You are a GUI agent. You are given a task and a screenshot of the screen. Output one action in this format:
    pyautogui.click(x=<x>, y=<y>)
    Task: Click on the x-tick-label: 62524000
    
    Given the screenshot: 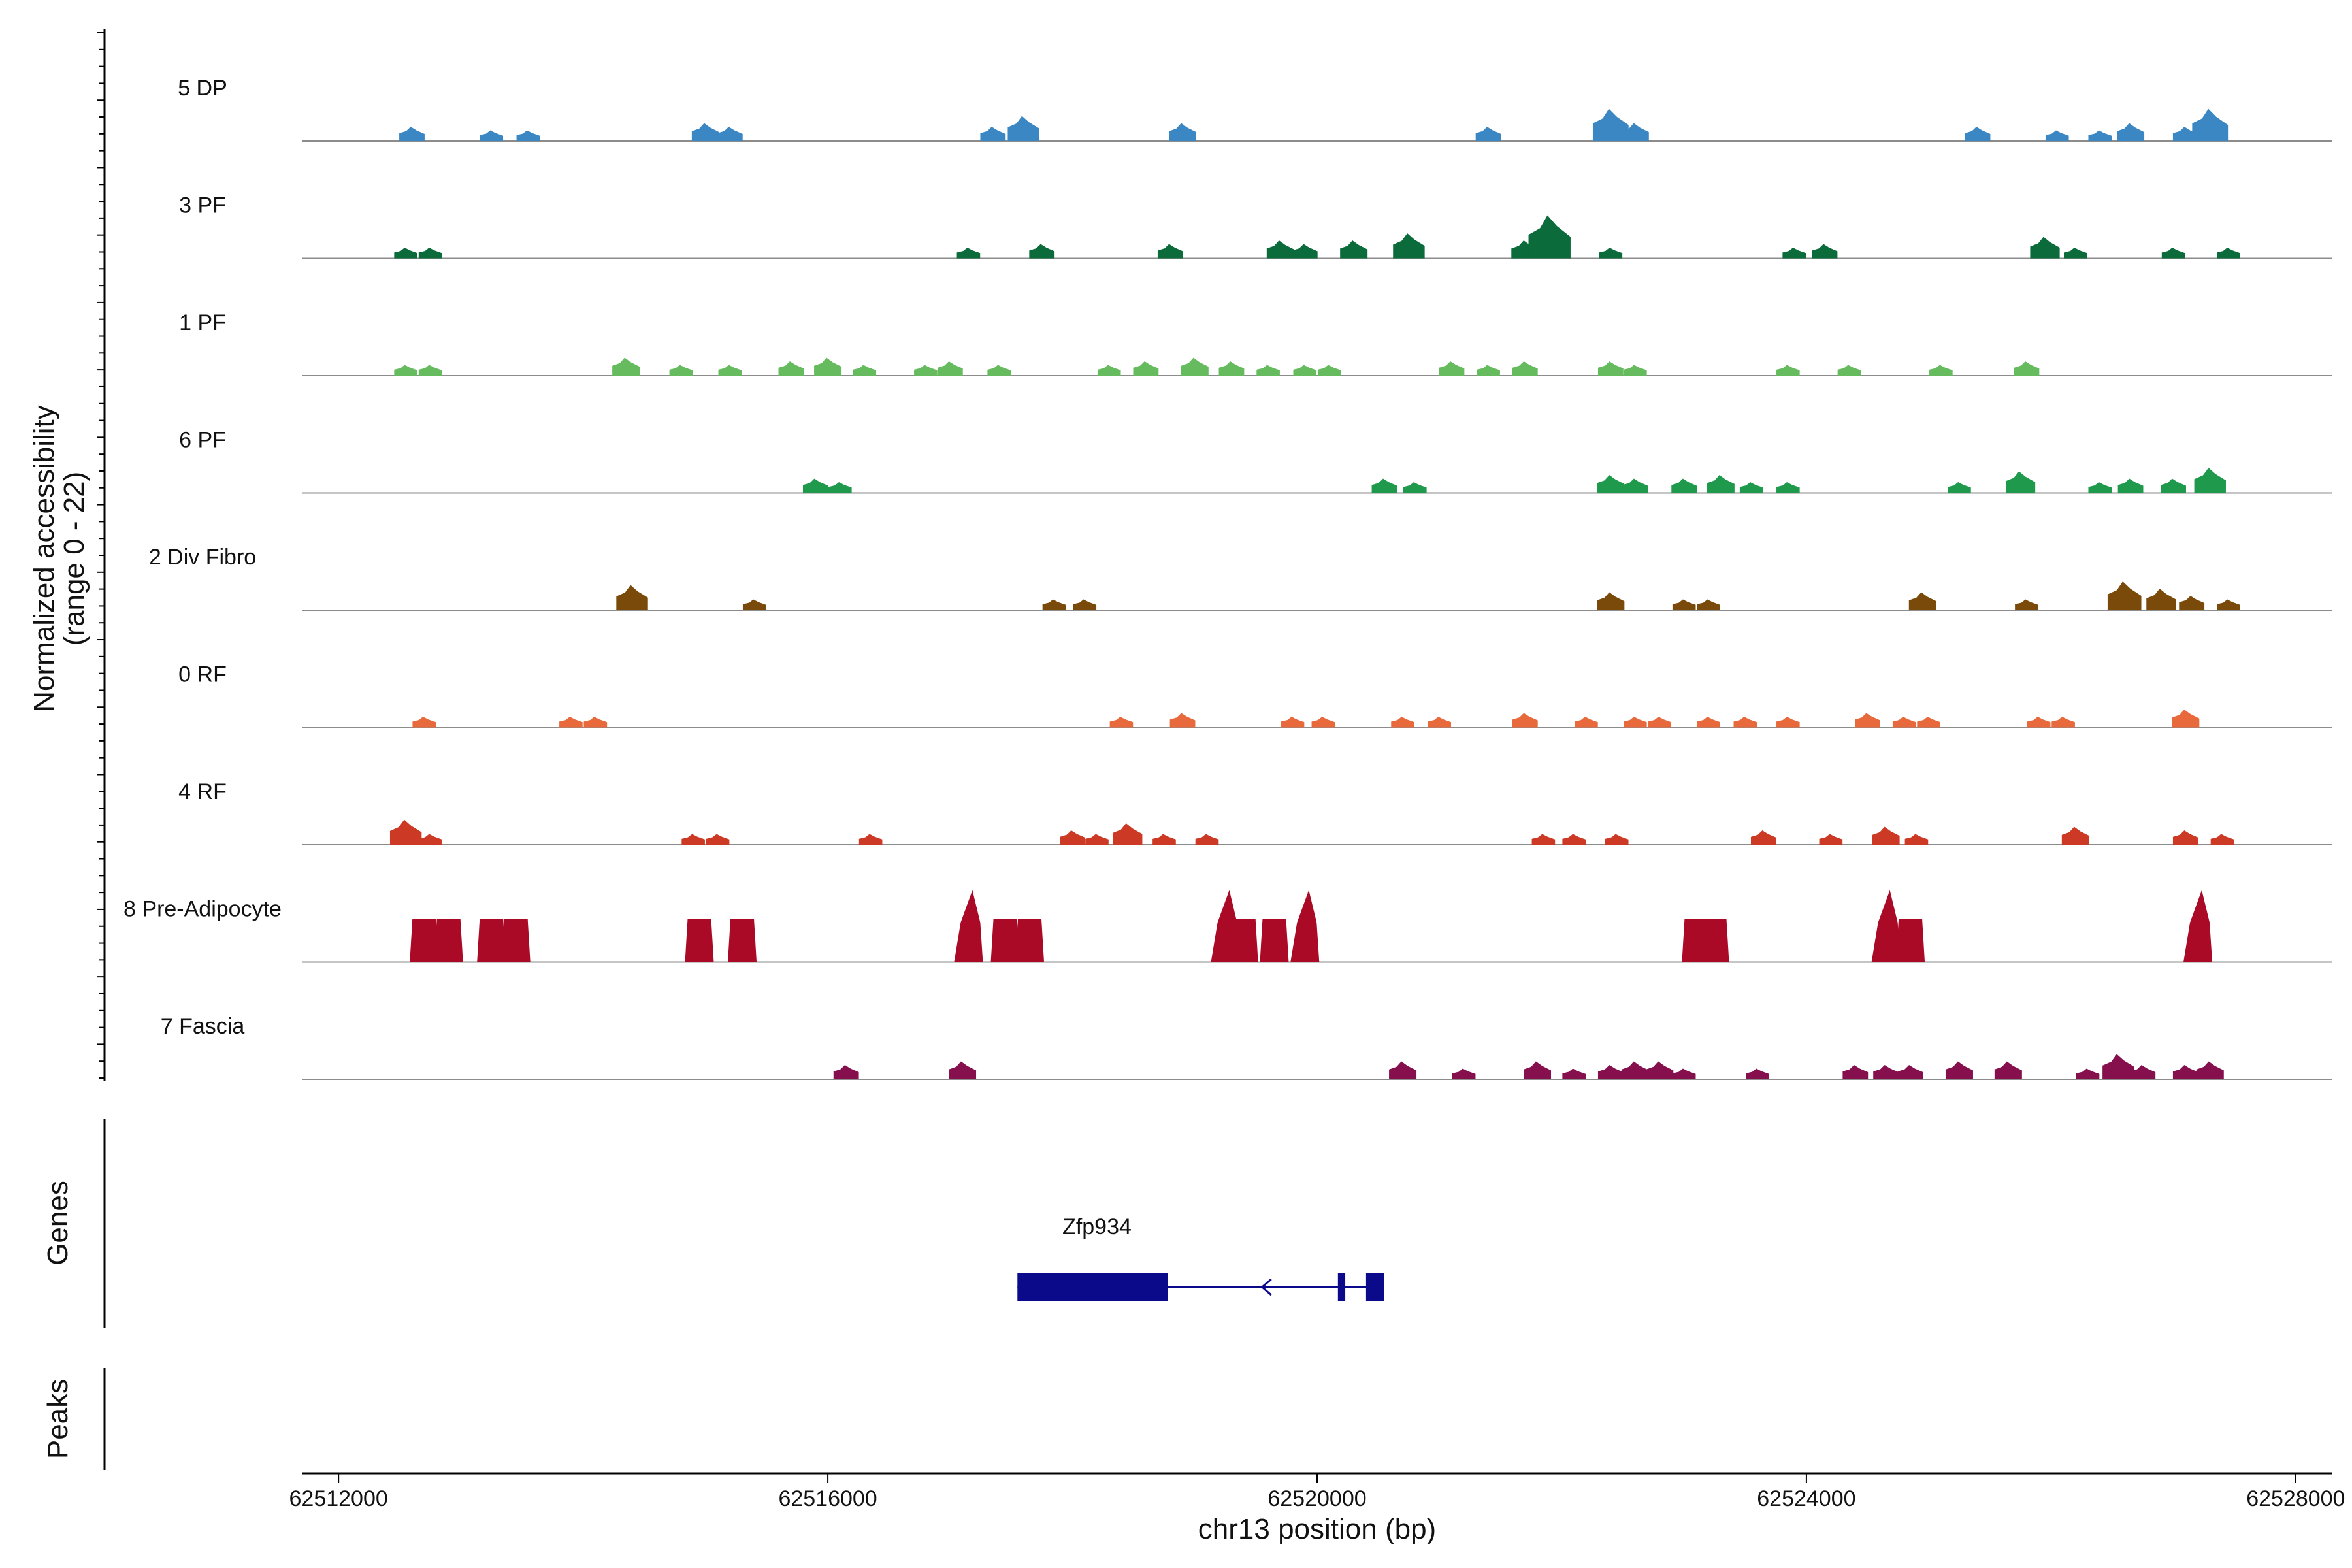 What is the action you would take?
    pyautogui.click(x=1806, y=1498)
    